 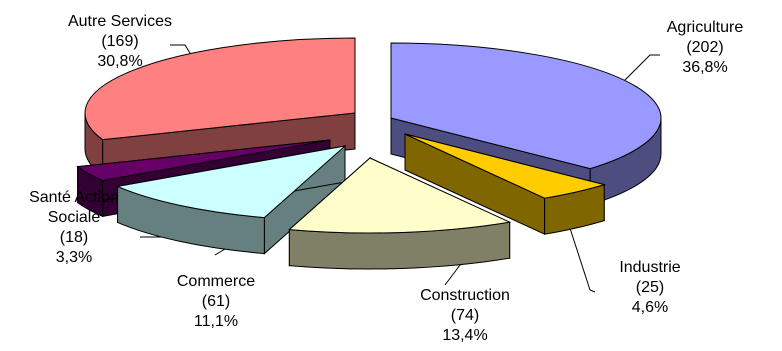 I want to click on label-autres-services-percent: 30,8%, so click(x=120, y=61).